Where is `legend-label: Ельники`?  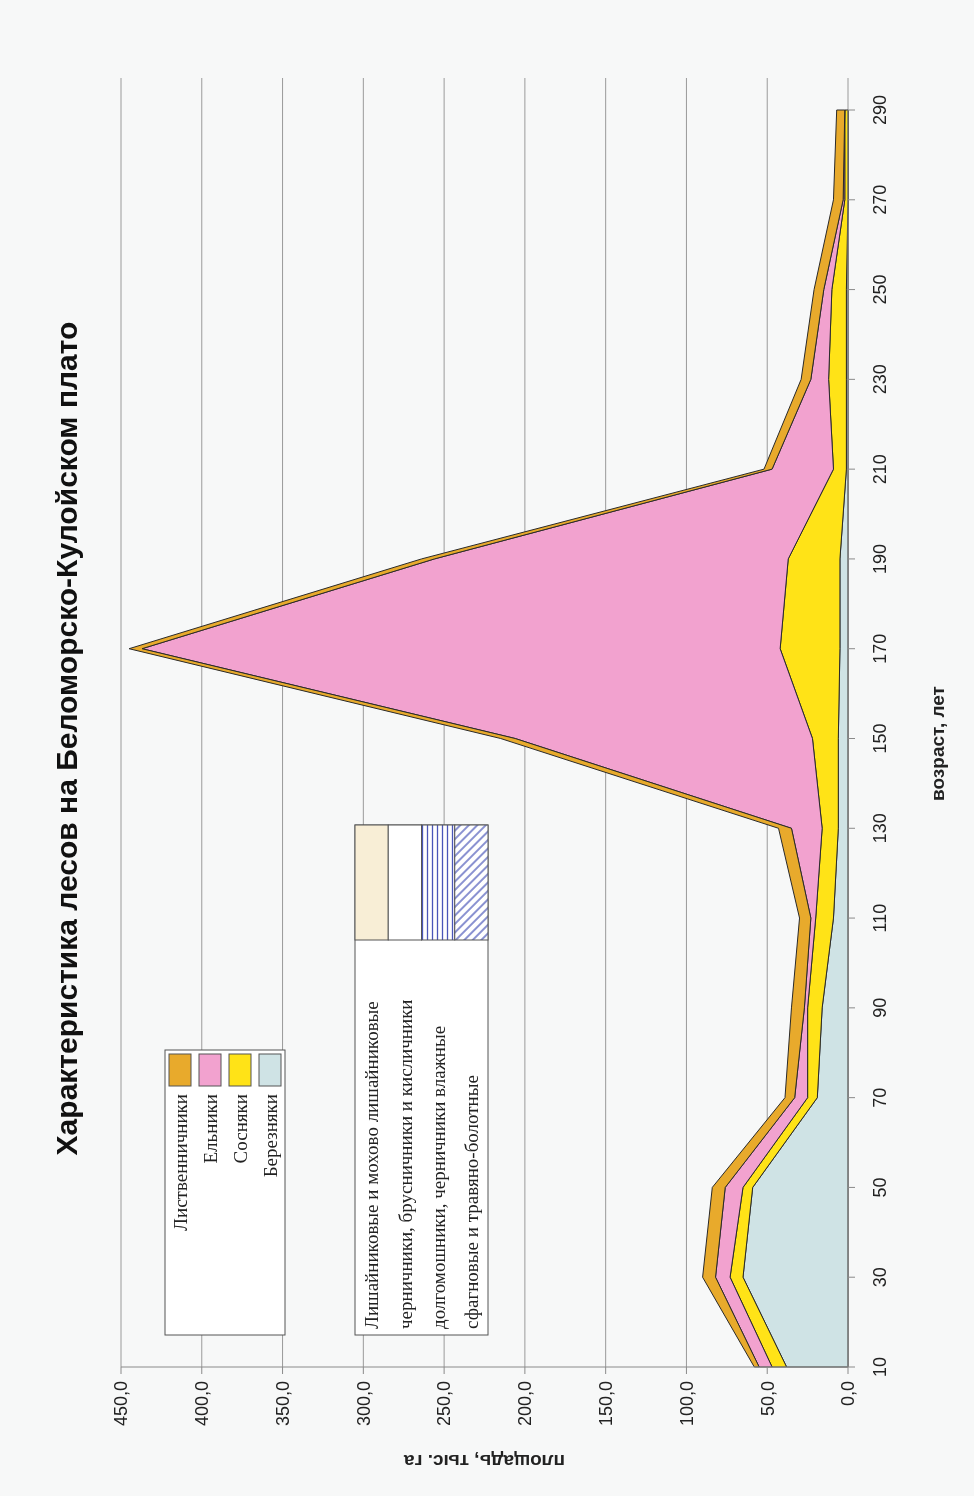 legend-label: Ельники is located at coordinates (210, 1129).